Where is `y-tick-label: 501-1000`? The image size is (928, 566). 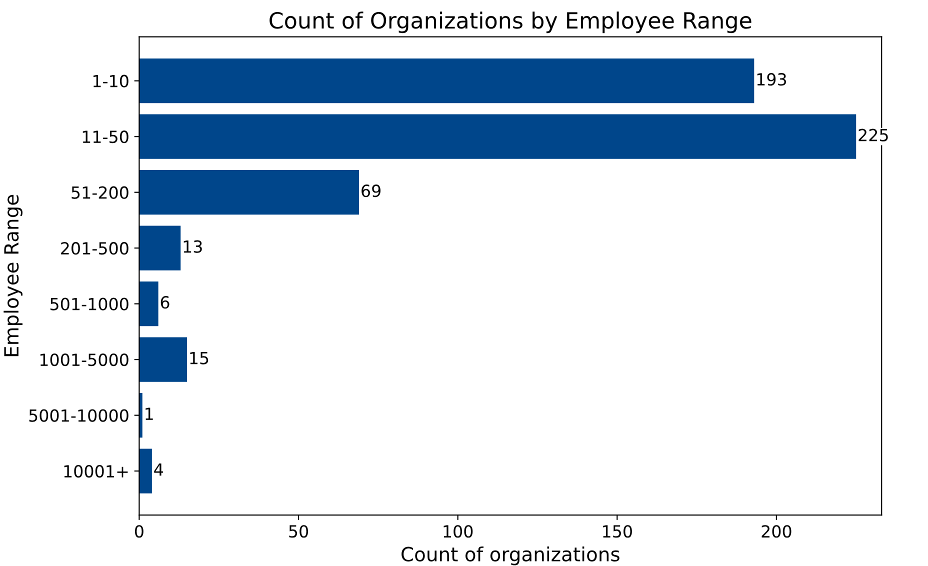
y-tick-label: 501-1000 is located at coordinates (89, 304).